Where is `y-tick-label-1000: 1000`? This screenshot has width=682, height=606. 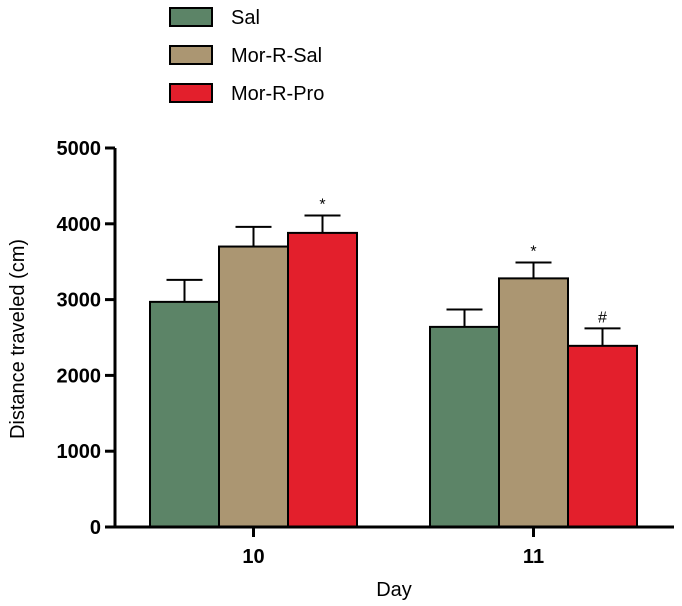 y-tick-label-1000: 1000 is located at coordinates (79, 452).